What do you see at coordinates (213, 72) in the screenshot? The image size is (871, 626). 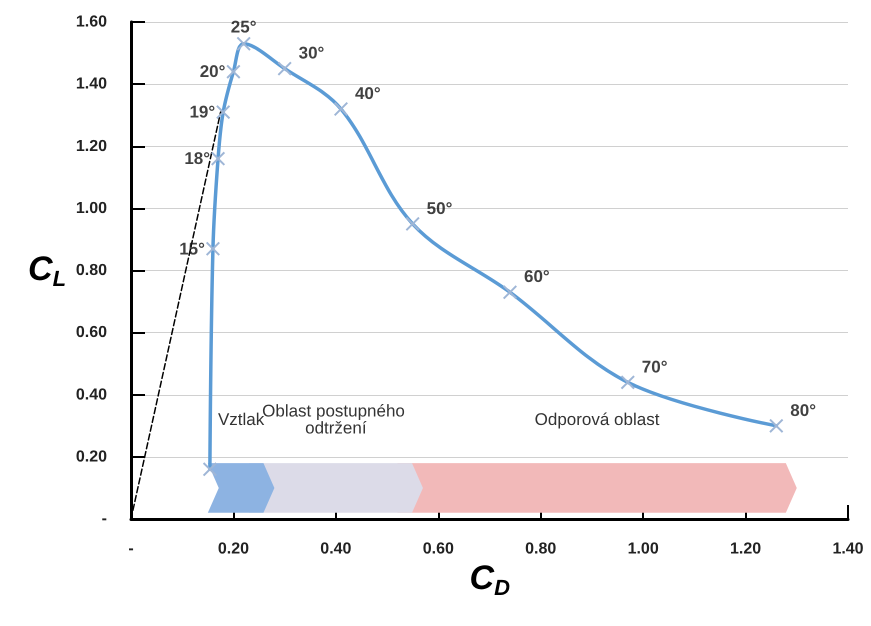 I see `annotation: 20°` at bounding box center [213, 72].